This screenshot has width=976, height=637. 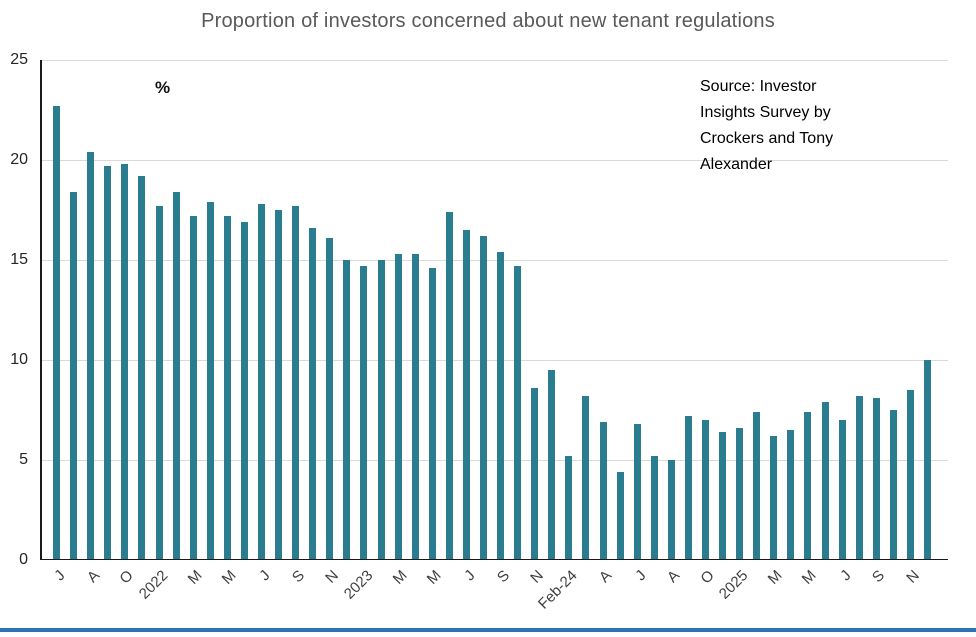 What do you see at coordinates (767, 138) in the screenshot?
I see `source-line: Crockers and Tony` at bounding box center [767, 138].